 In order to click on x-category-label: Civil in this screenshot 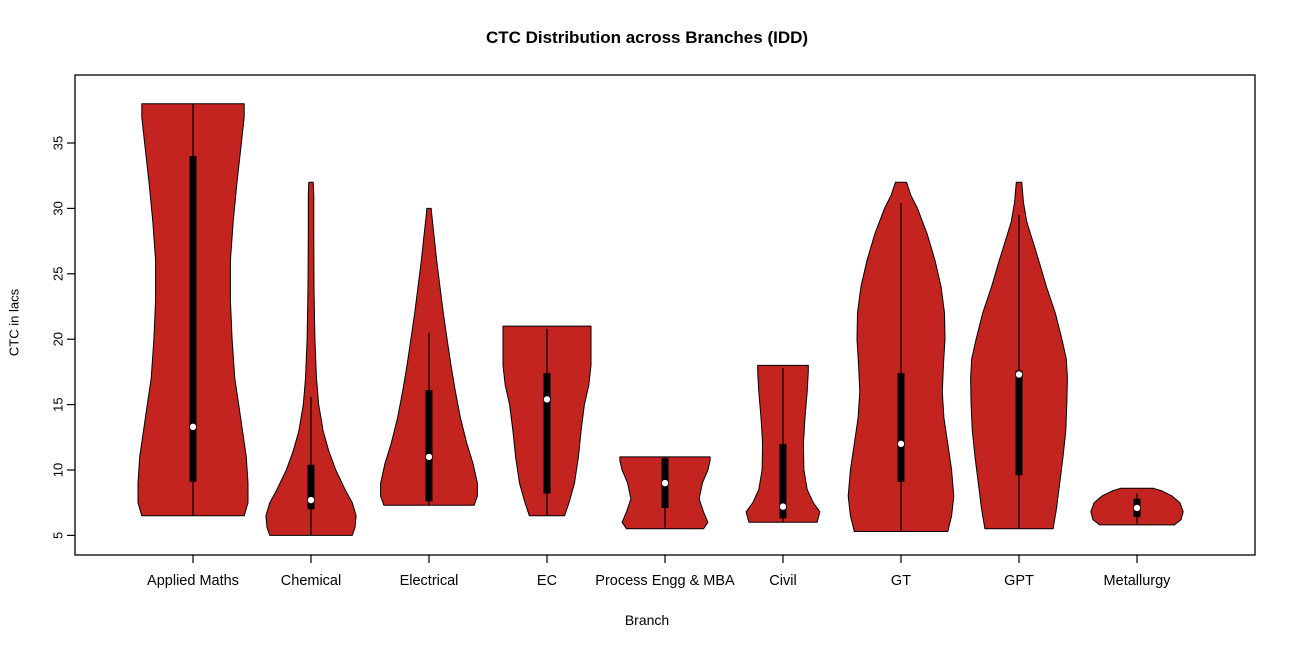, I will do `click(782, 581)`.